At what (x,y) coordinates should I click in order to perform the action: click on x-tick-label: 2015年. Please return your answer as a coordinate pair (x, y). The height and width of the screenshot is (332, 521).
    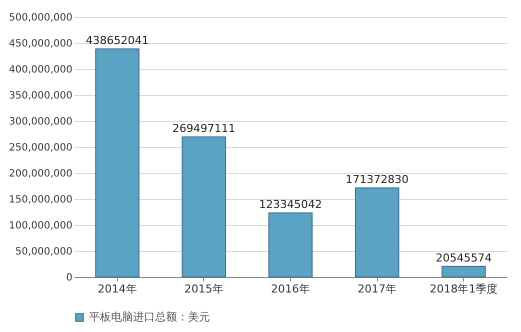
    Looking at the image, I should click on (204, 289).